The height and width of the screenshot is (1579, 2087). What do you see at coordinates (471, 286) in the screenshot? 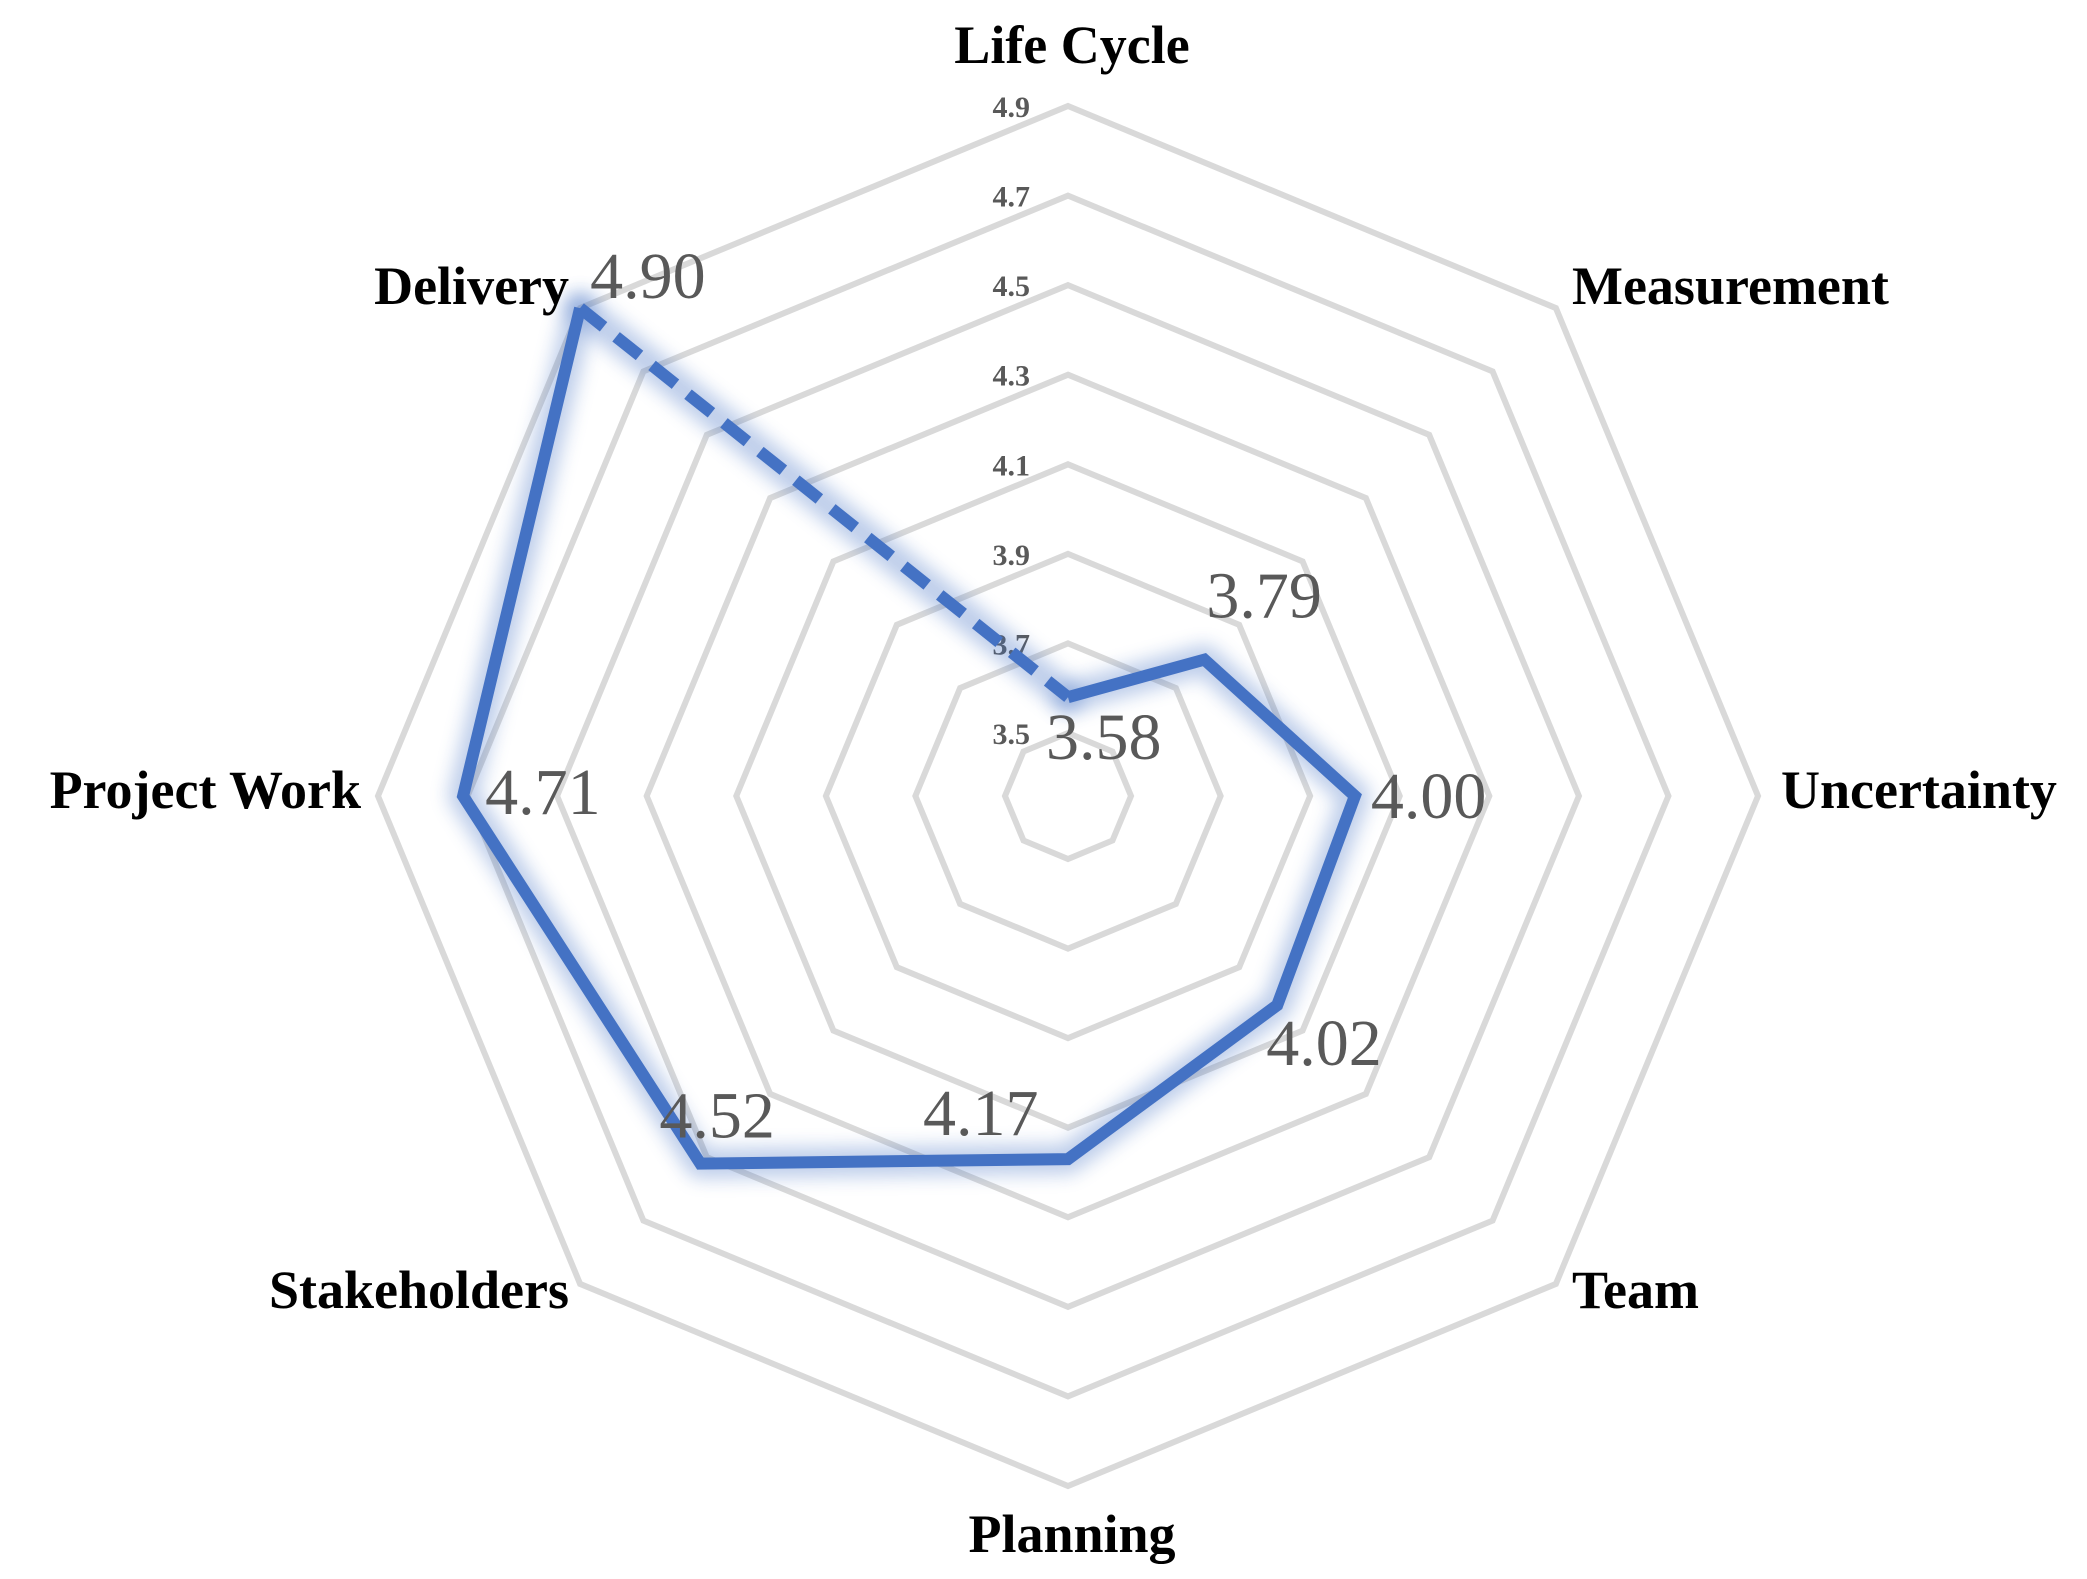
I see `category-label-delivery: Delivery` at bounding box center [471, 286].